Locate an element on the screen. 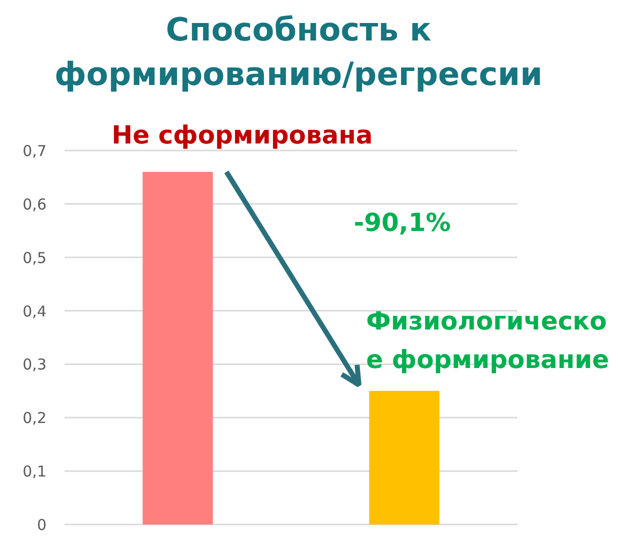  chart-title: Способность к формированию/регрессии is located at coordinates (298, 51).